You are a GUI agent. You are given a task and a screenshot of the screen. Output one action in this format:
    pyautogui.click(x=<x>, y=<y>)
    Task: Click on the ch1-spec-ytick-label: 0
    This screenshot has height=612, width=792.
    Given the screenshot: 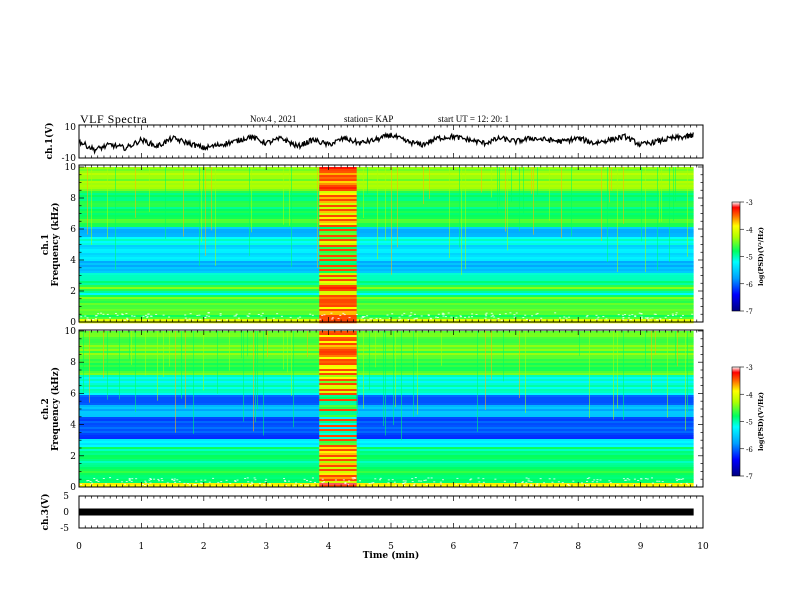 What is the action you would take?
    pyautogui.click(x=73, y=323)
    